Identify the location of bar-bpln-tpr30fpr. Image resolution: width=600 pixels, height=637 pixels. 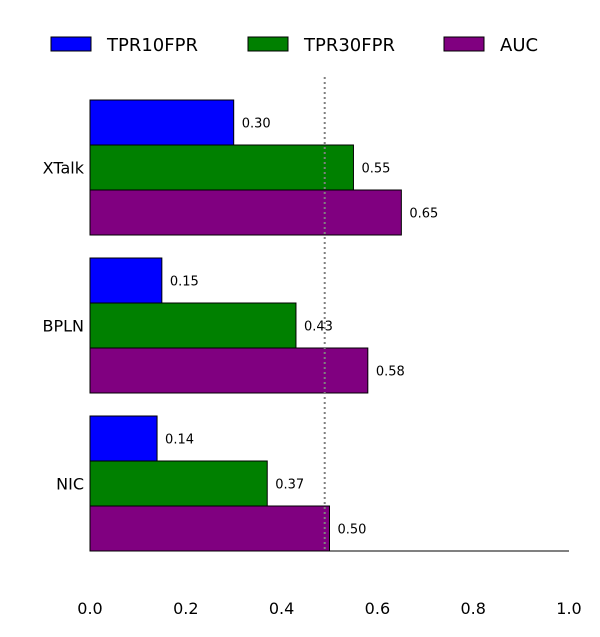
(193, 325).